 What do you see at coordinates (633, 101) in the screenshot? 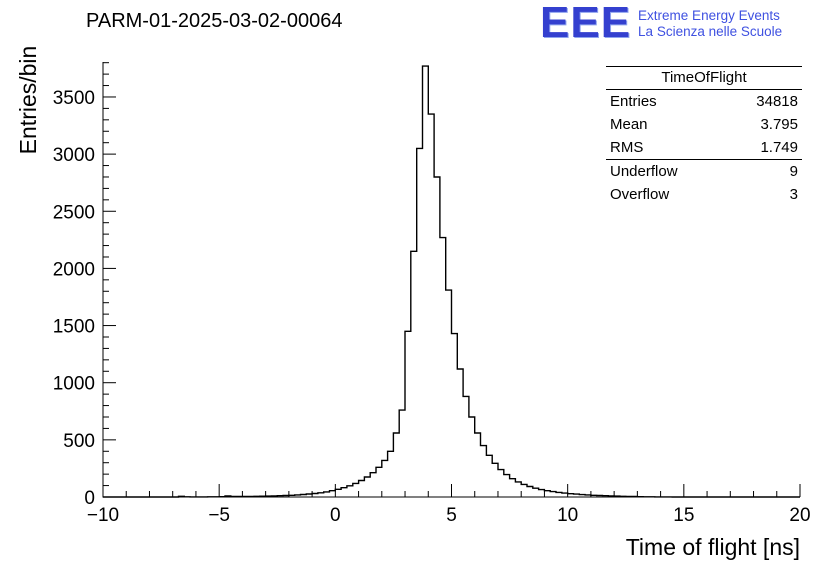
I see `stat-label: Entries` at bounding box center [633, 101].